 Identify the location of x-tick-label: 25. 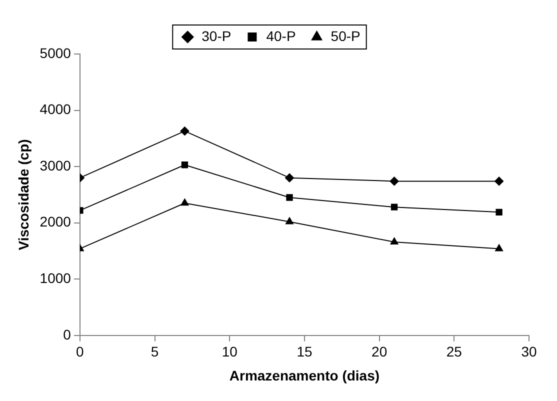
(454, 352).